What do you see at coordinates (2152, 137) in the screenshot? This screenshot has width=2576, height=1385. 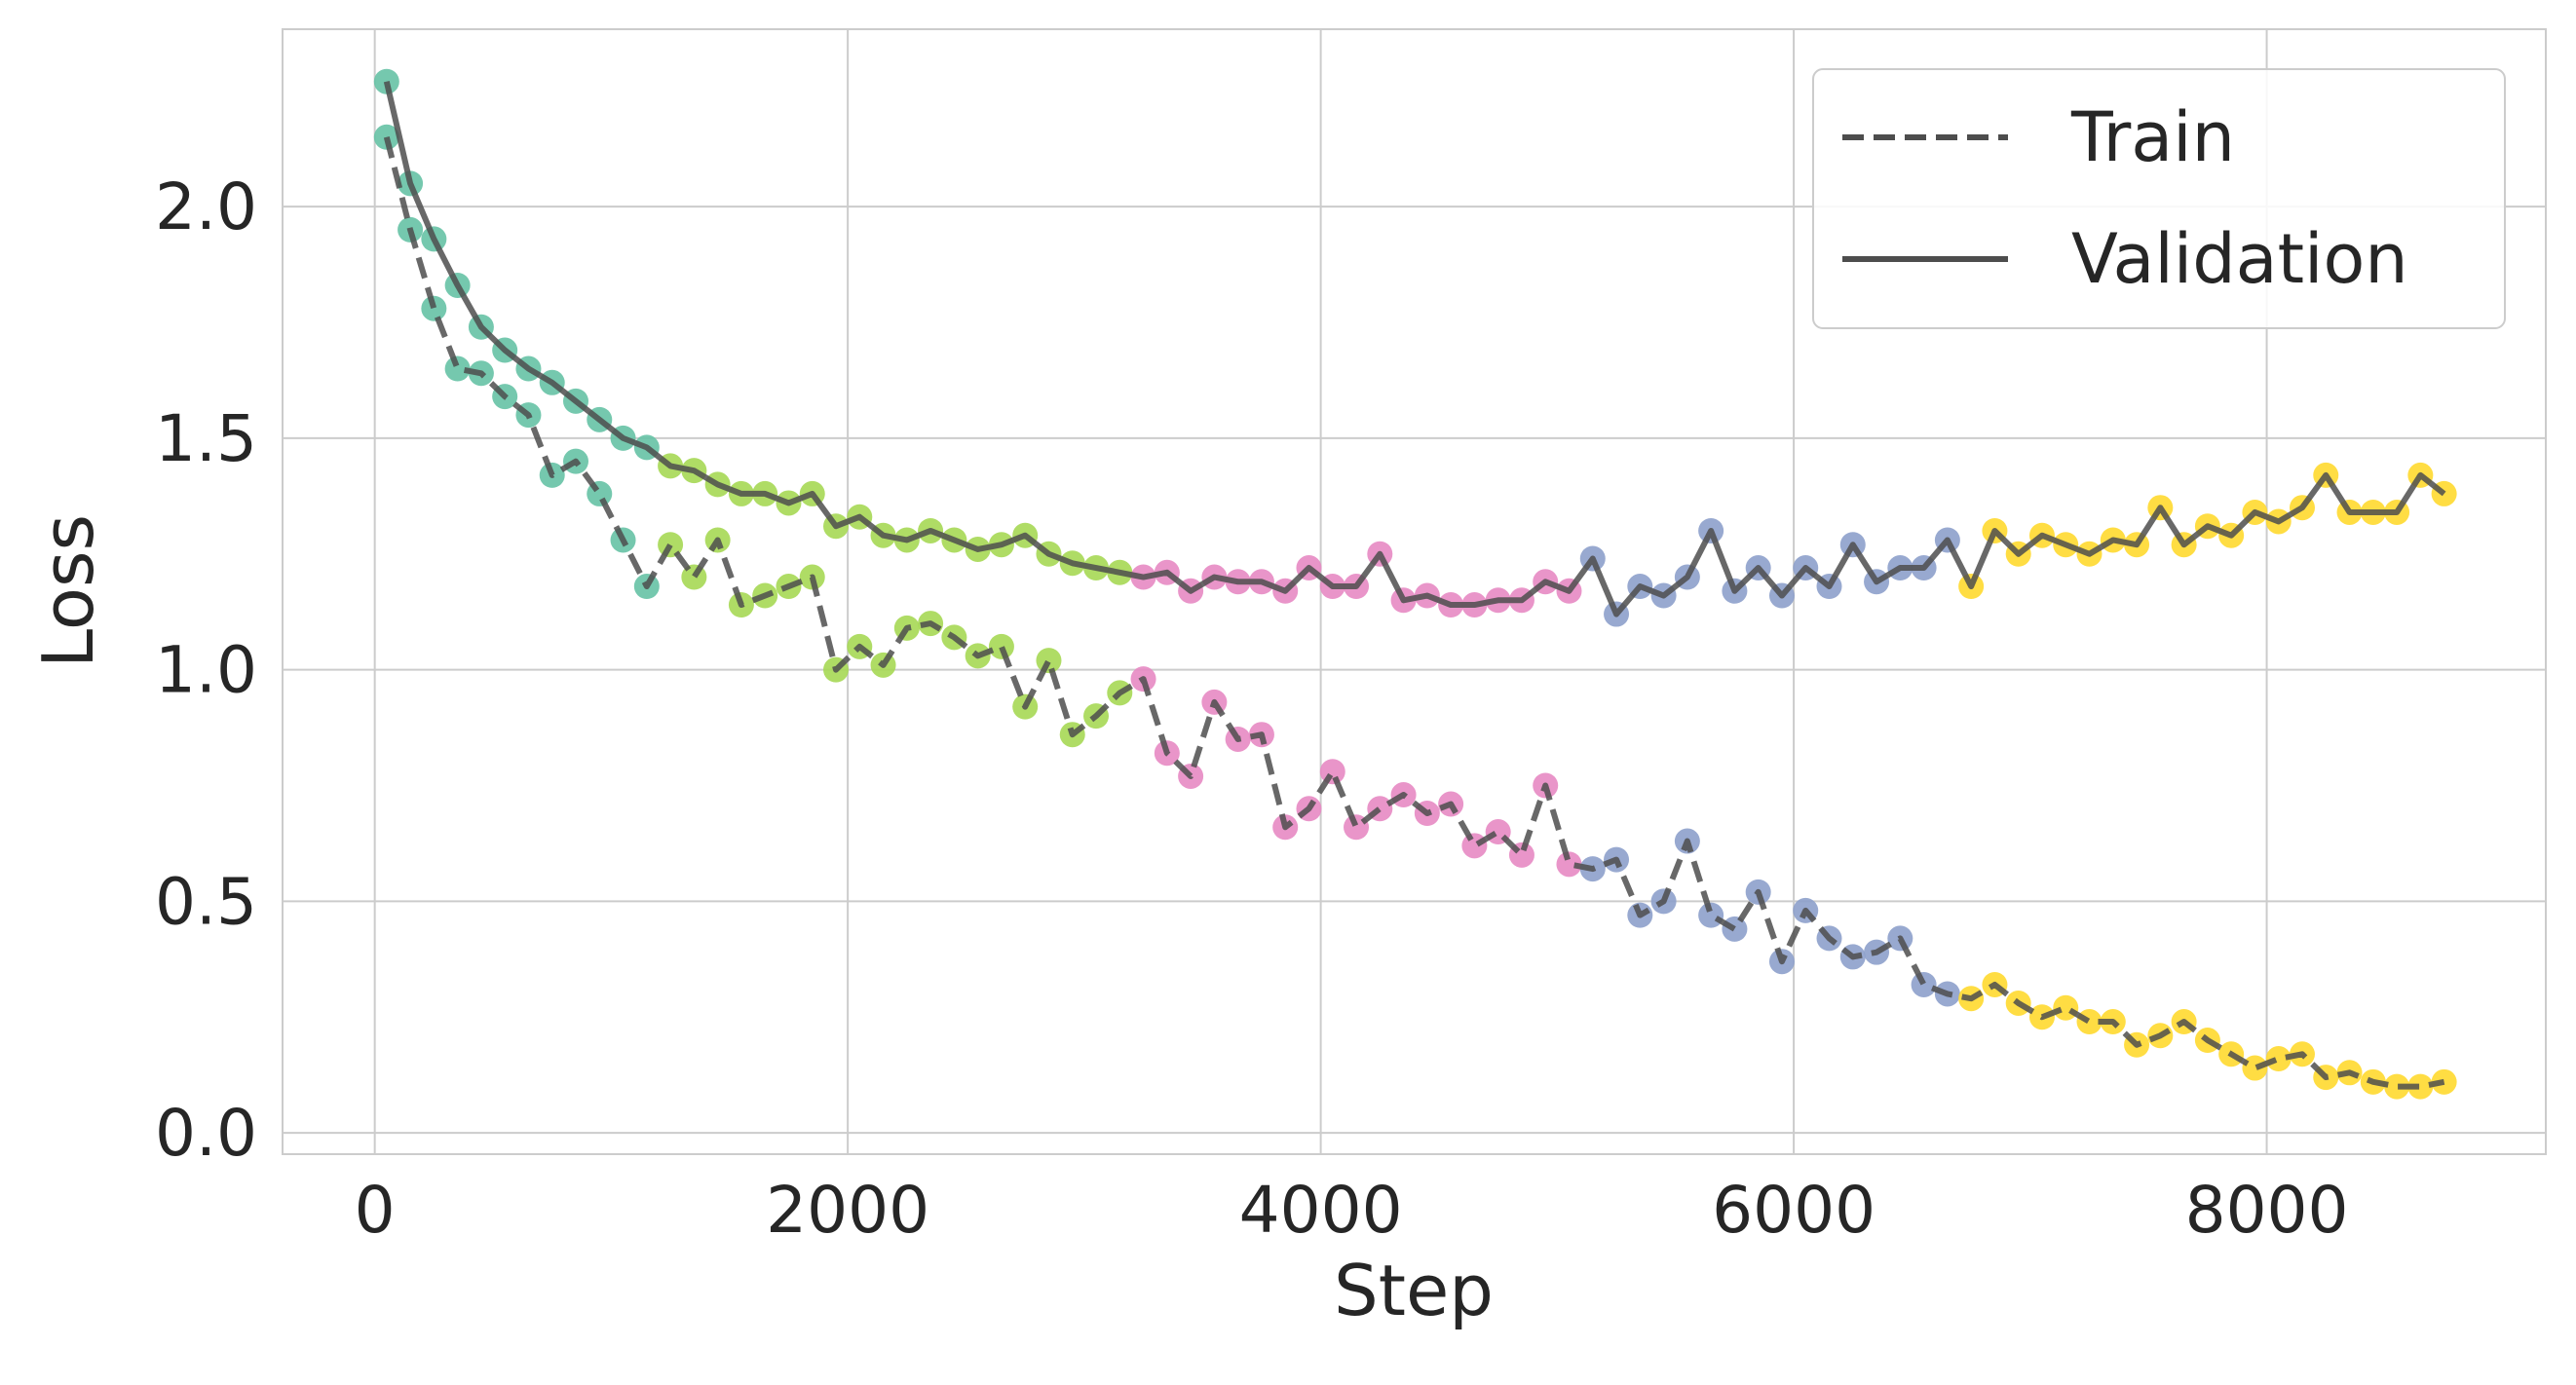 I see `legend-label: Train` at bounding box center [2152, 137].